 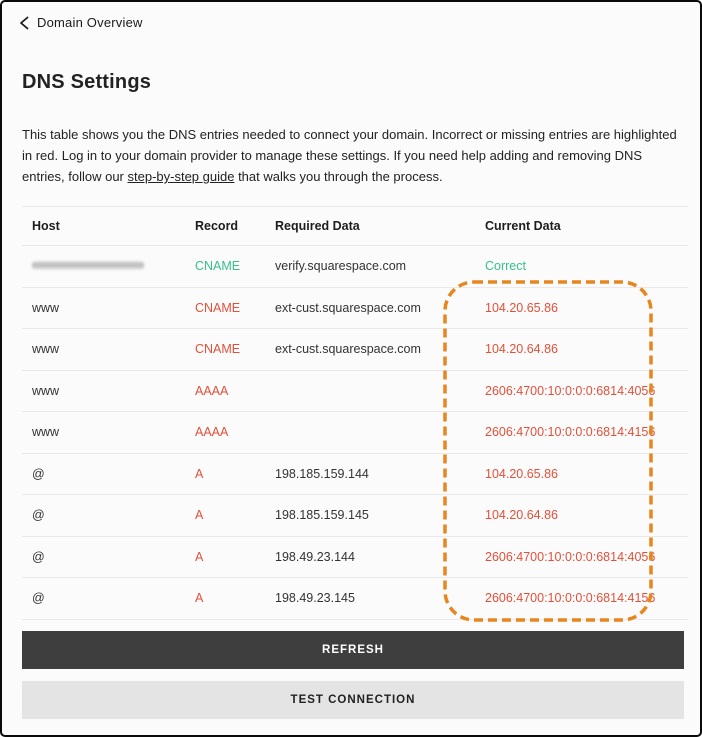 I want to click on col-header-current-data: Current Data, so click(x=523, y=226).